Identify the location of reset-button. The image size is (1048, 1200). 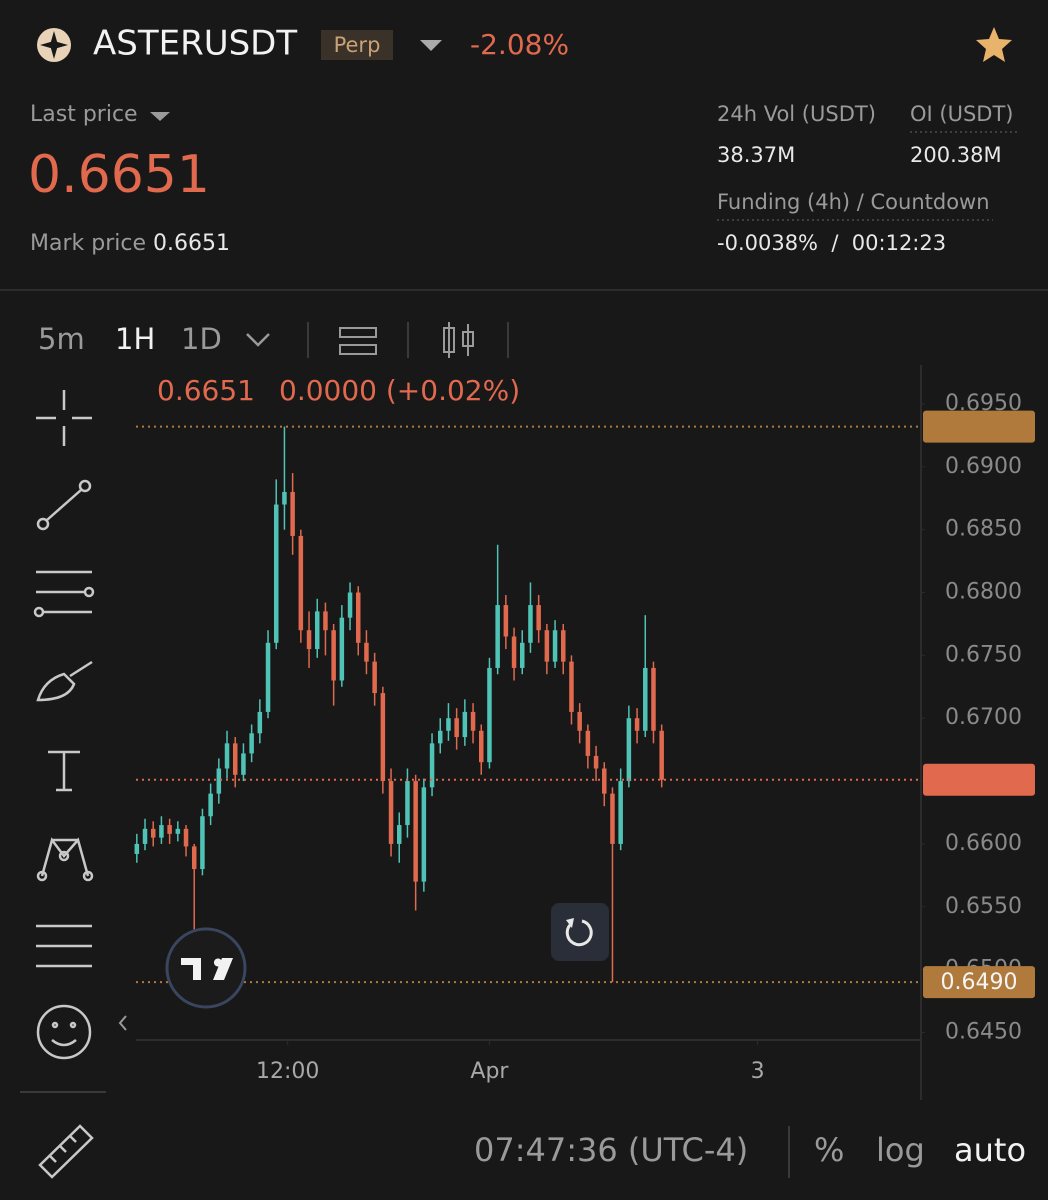
(580, 932).